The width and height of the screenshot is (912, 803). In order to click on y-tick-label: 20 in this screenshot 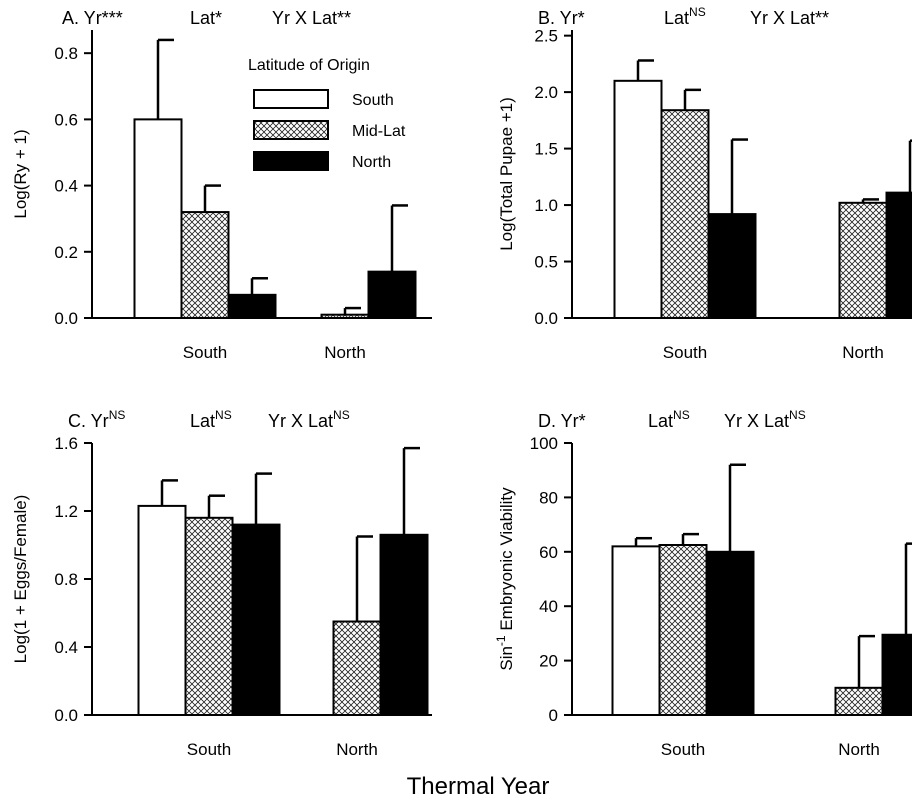, I will do `click(548, 661)`.